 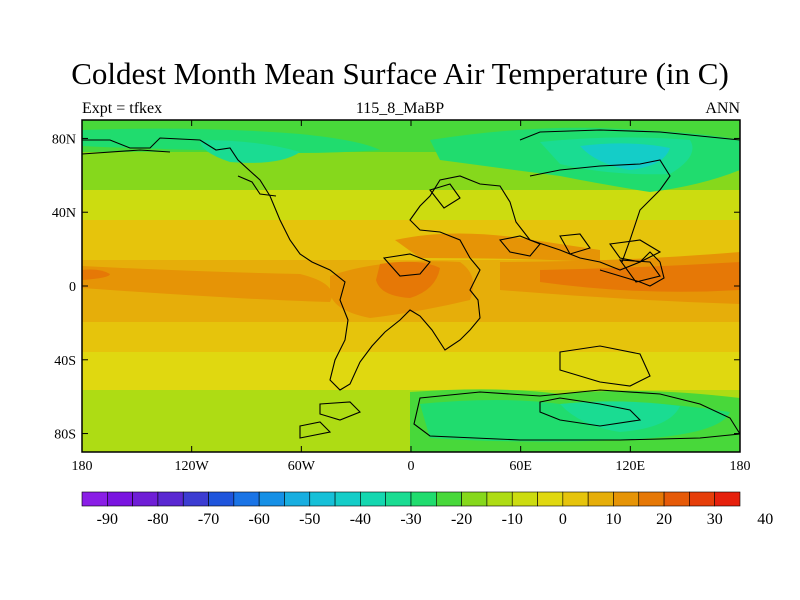 What do you see at coordinates (520, 466) in the screenshot?
I see `lon-tick-label: 60E` at bounding box center [520, 466].